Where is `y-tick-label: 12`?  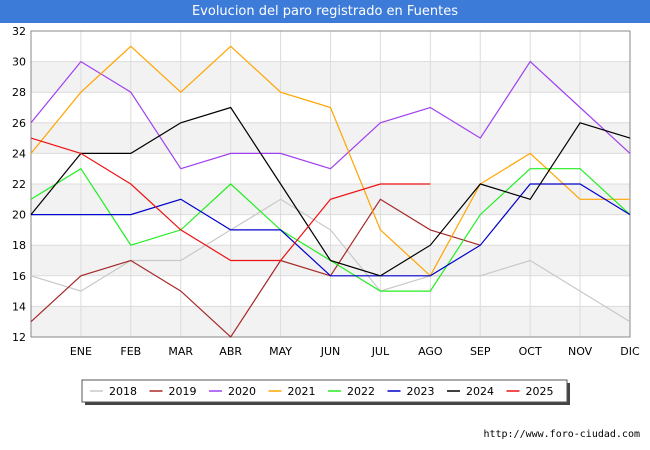
y-tick-label: 12 is located at coordinates (19, 337).